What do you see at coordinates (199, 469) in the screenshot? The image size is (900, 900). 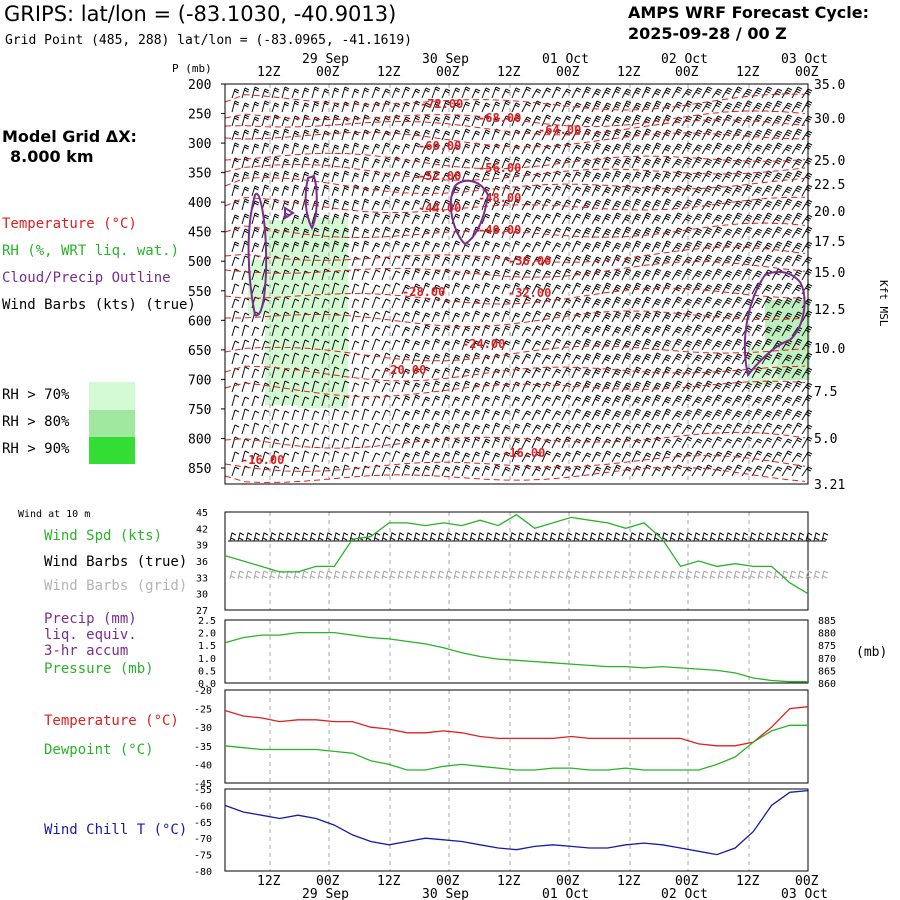 I see `pressure-tick-label: 850` at bounding box center [199, 469].